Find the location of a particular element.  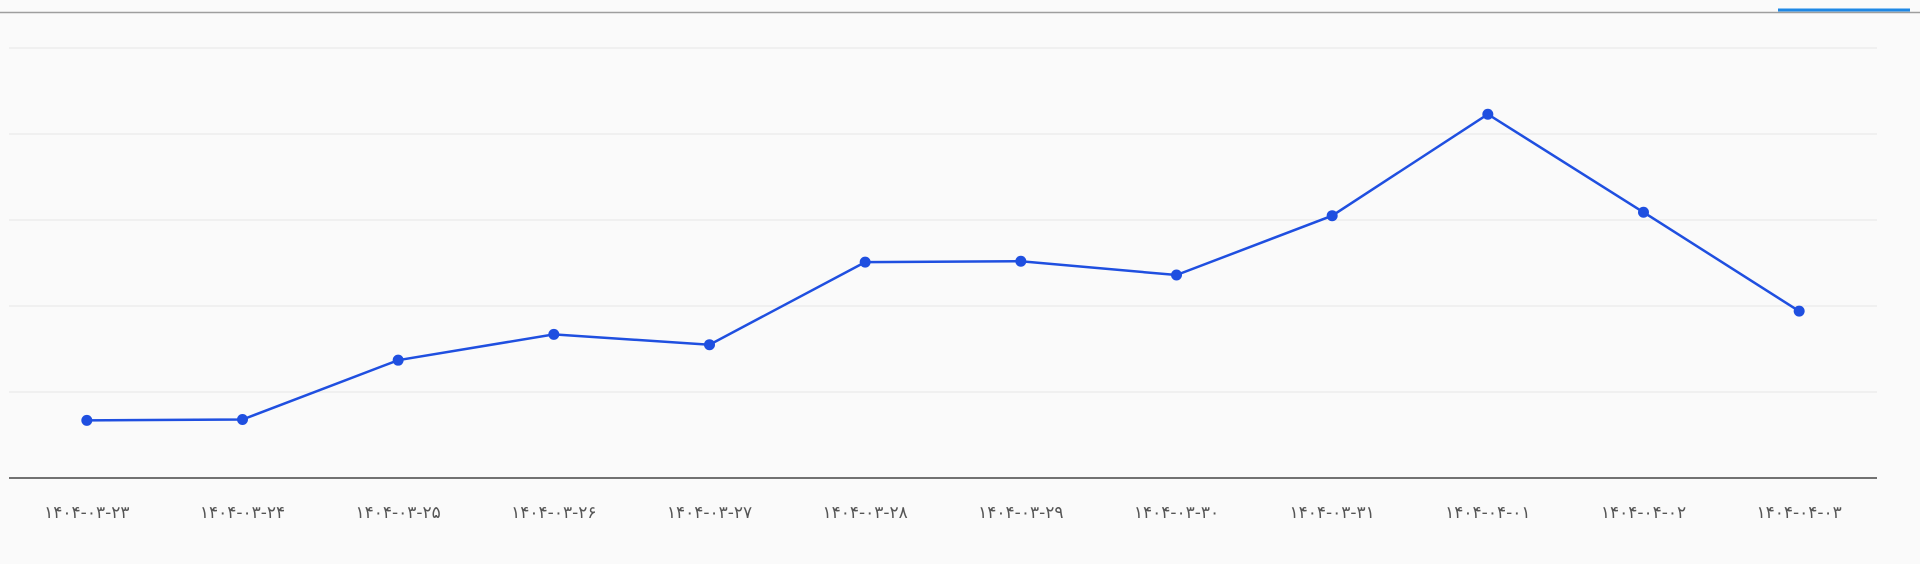

x-tick-label: ۱۴۰۴-۰۳-۲۷ is located at coordinates (709, 513).